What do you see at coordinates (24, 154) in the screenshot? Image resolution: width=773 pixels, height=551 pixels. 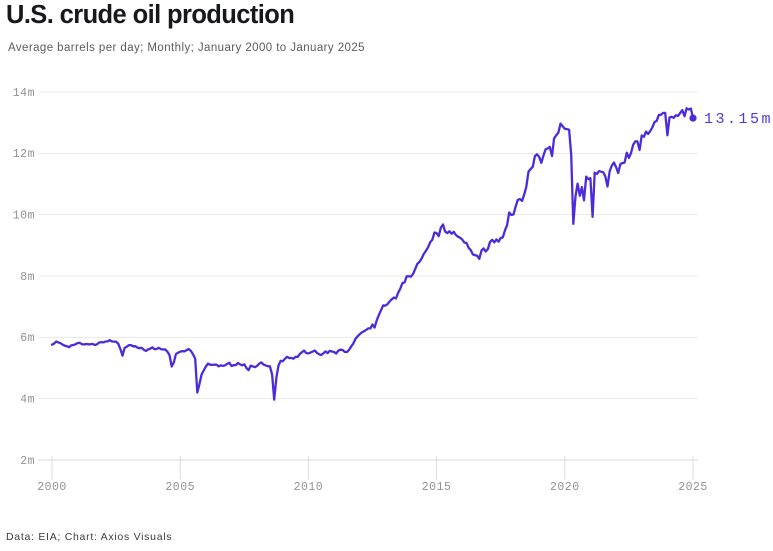 I see `svg-text: 12m` at bounding box center [24, 154].